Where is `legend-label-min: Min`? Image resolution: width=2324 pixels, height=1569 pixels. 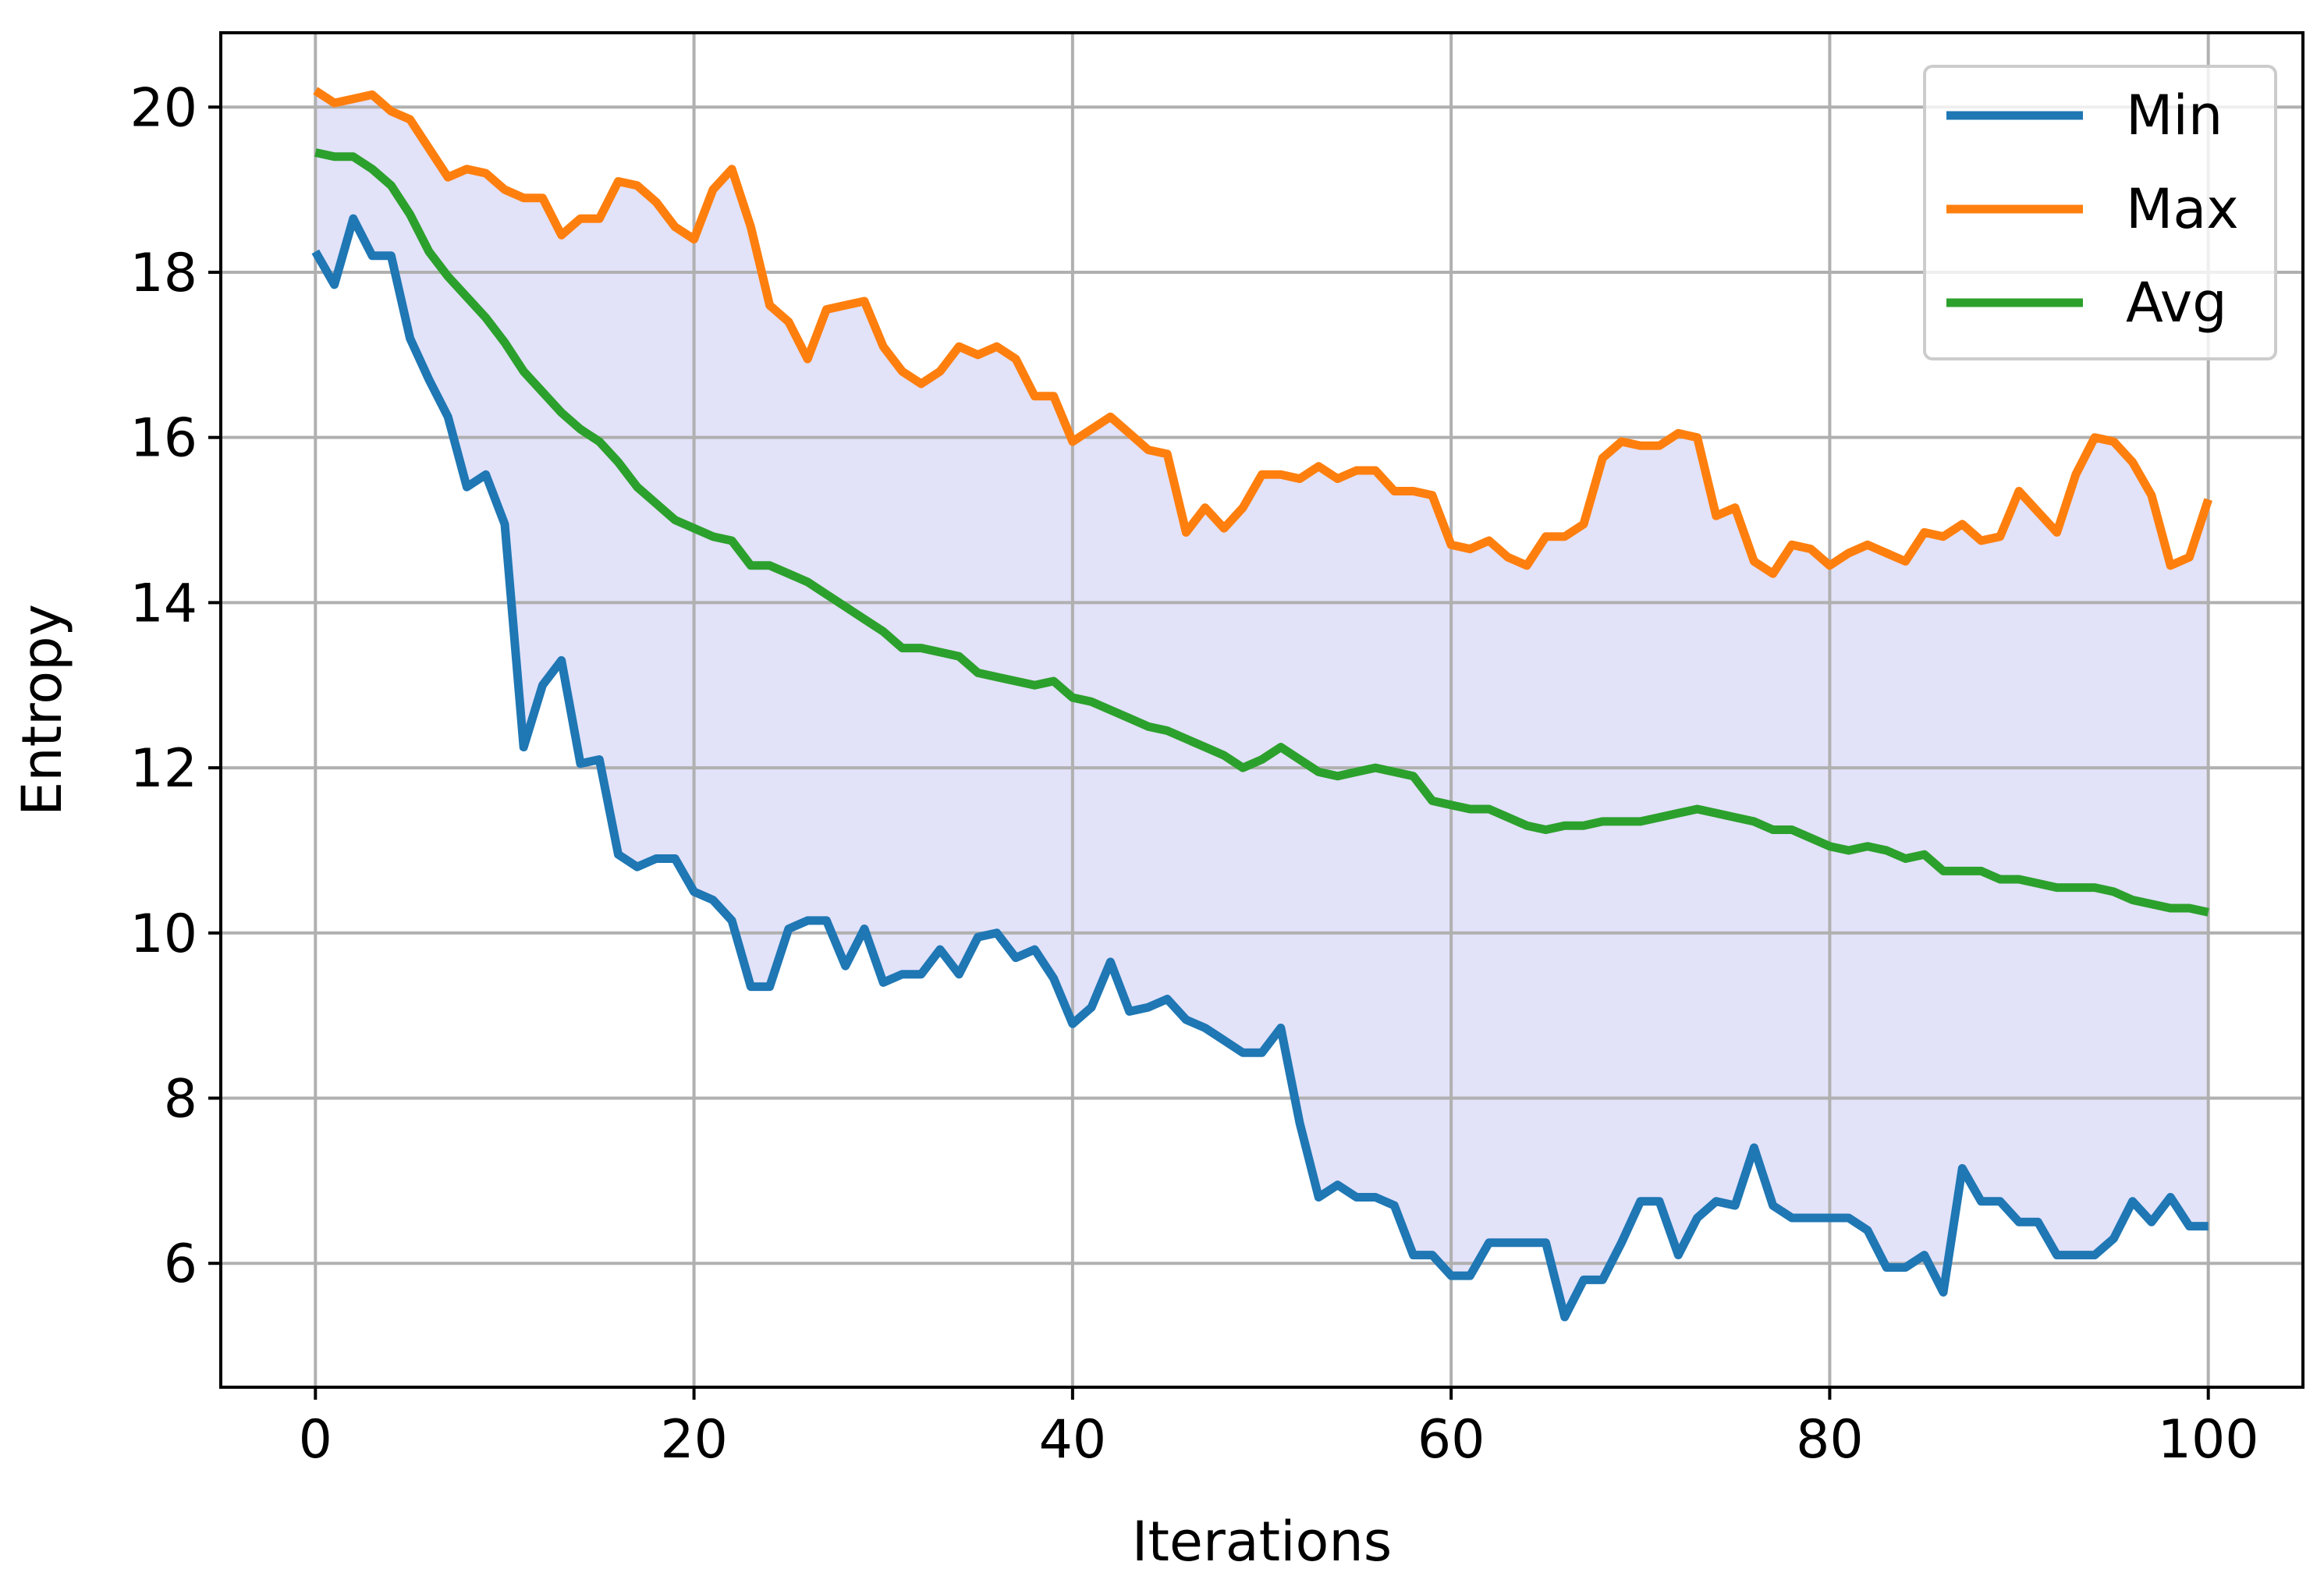
legend-label-min: Min is located at coordinates (2174, 115).